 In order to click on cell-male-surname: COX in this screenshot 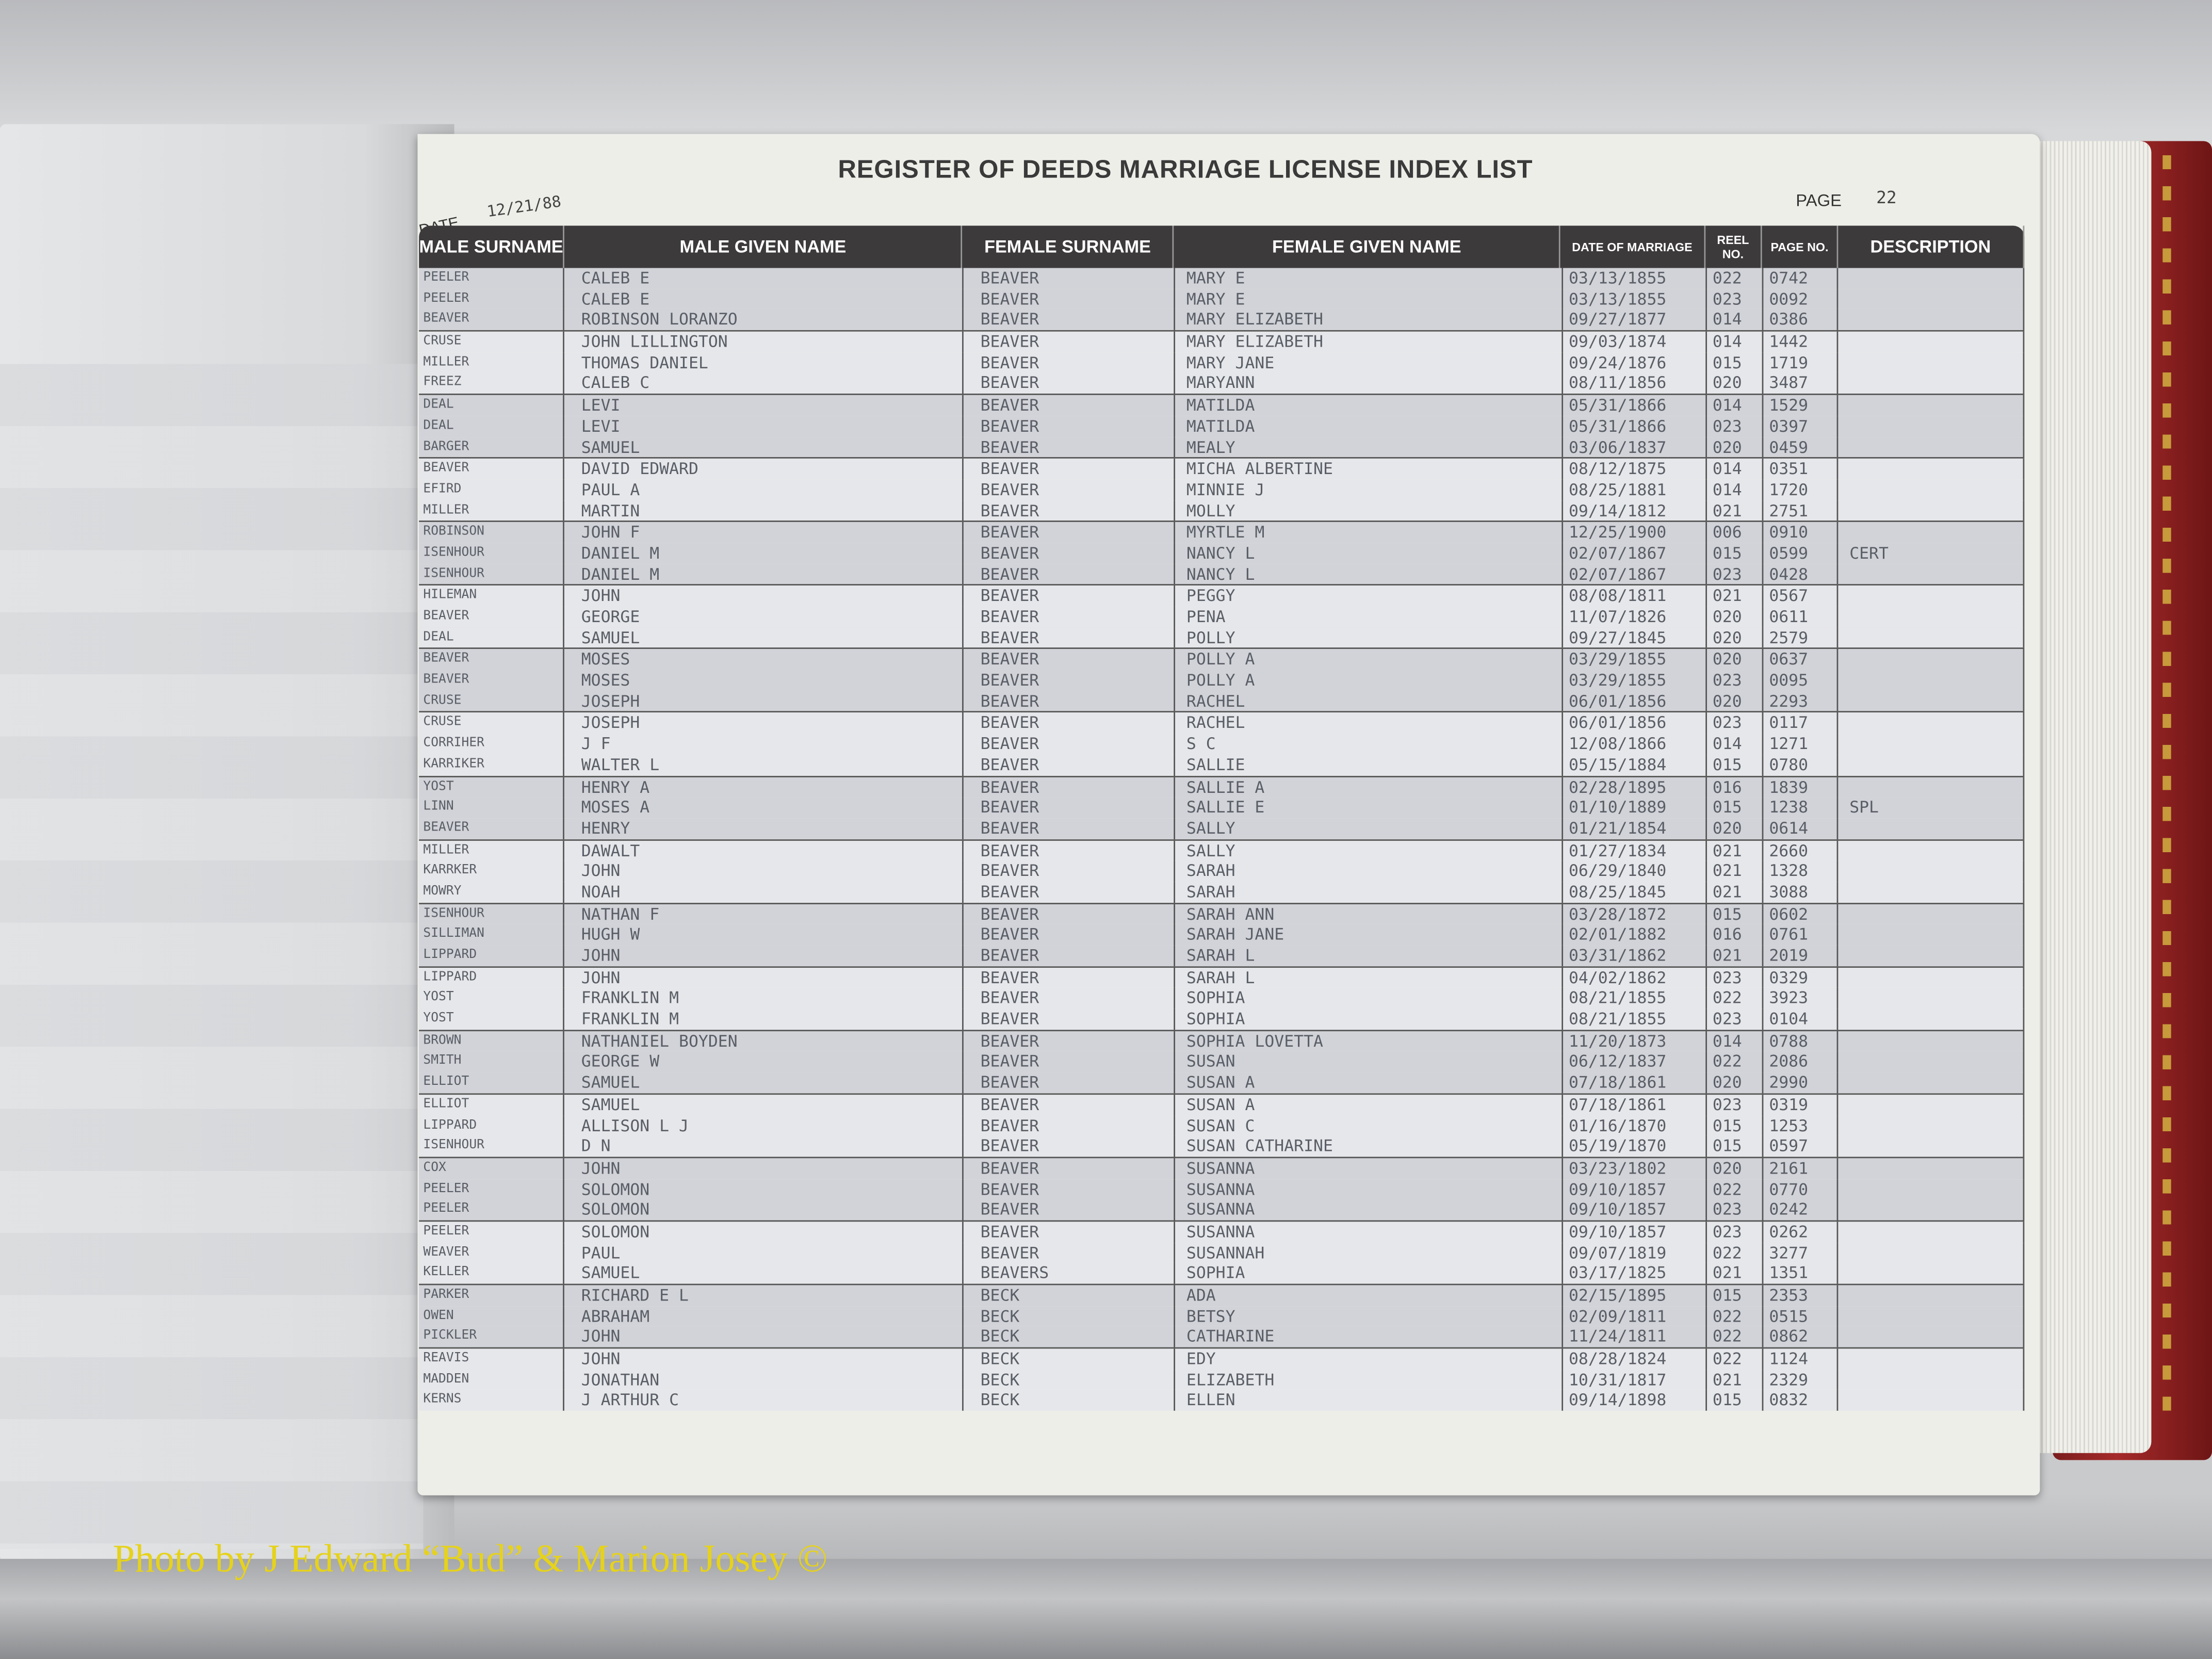, I will do `click(491, 1168)`.